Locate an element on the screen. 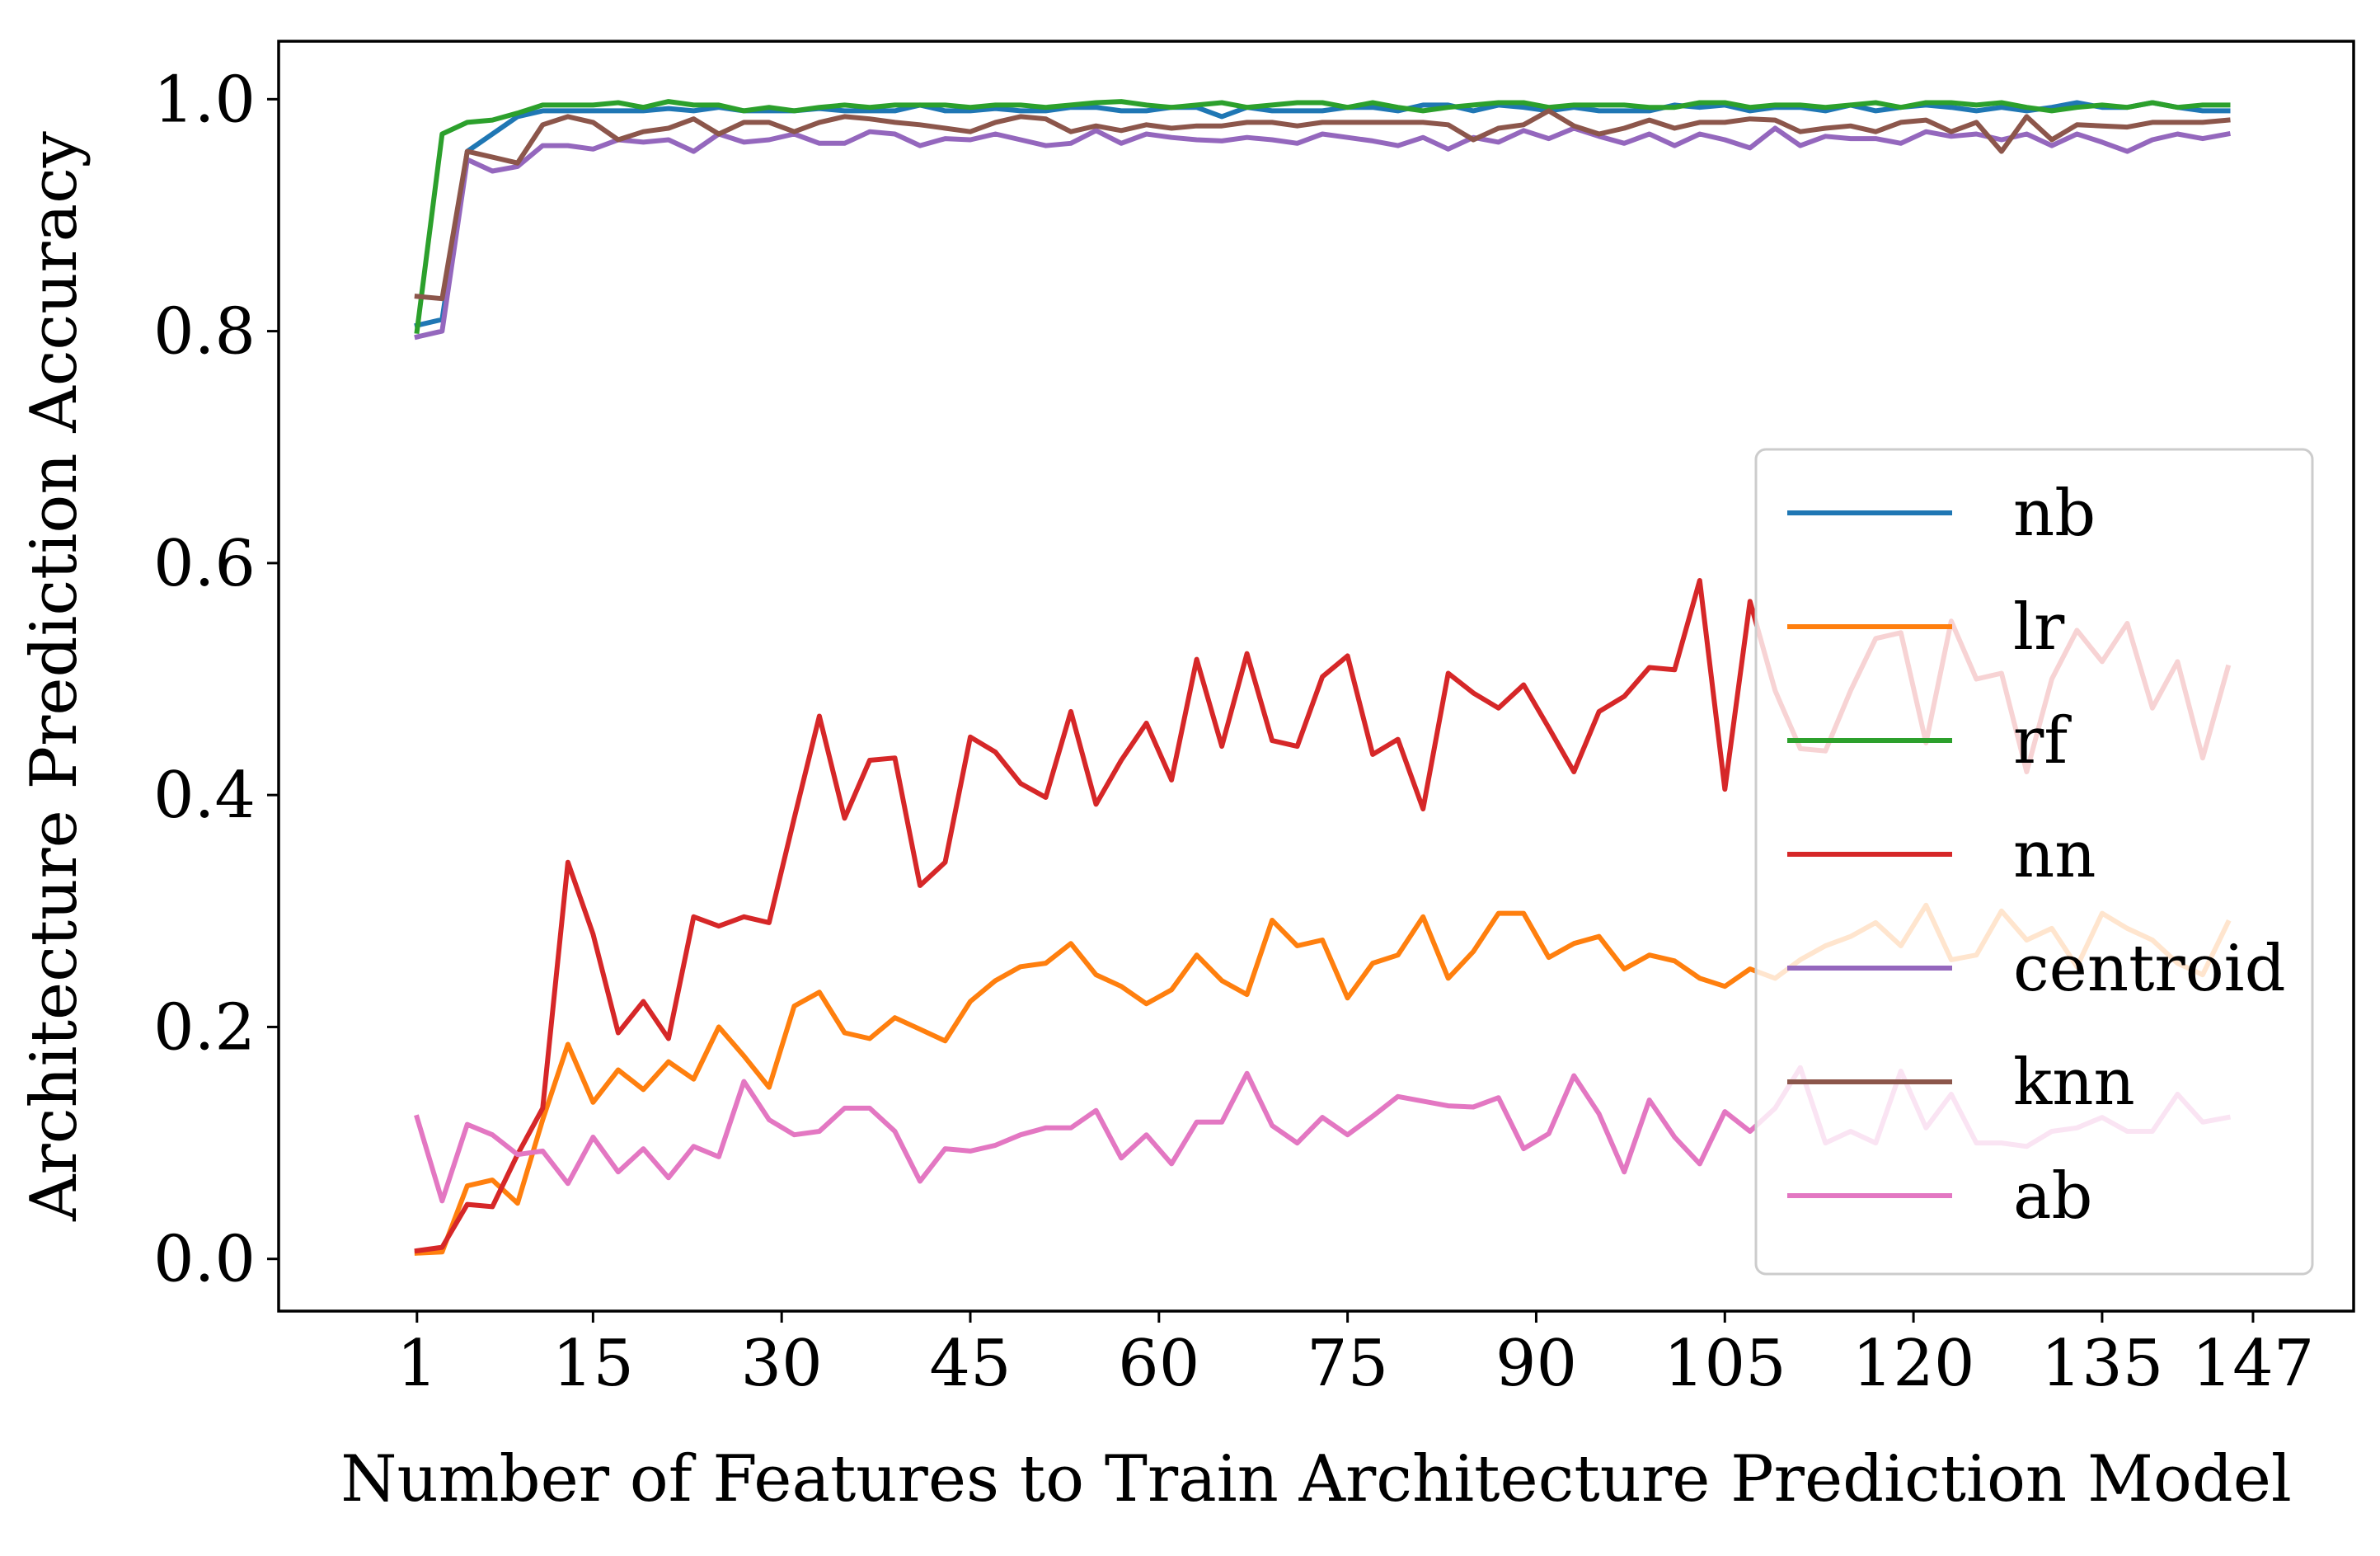 The height and width of the screenshot is (1556, 2380). legend-label-nb: nb is located at coordinates (2054, 514).